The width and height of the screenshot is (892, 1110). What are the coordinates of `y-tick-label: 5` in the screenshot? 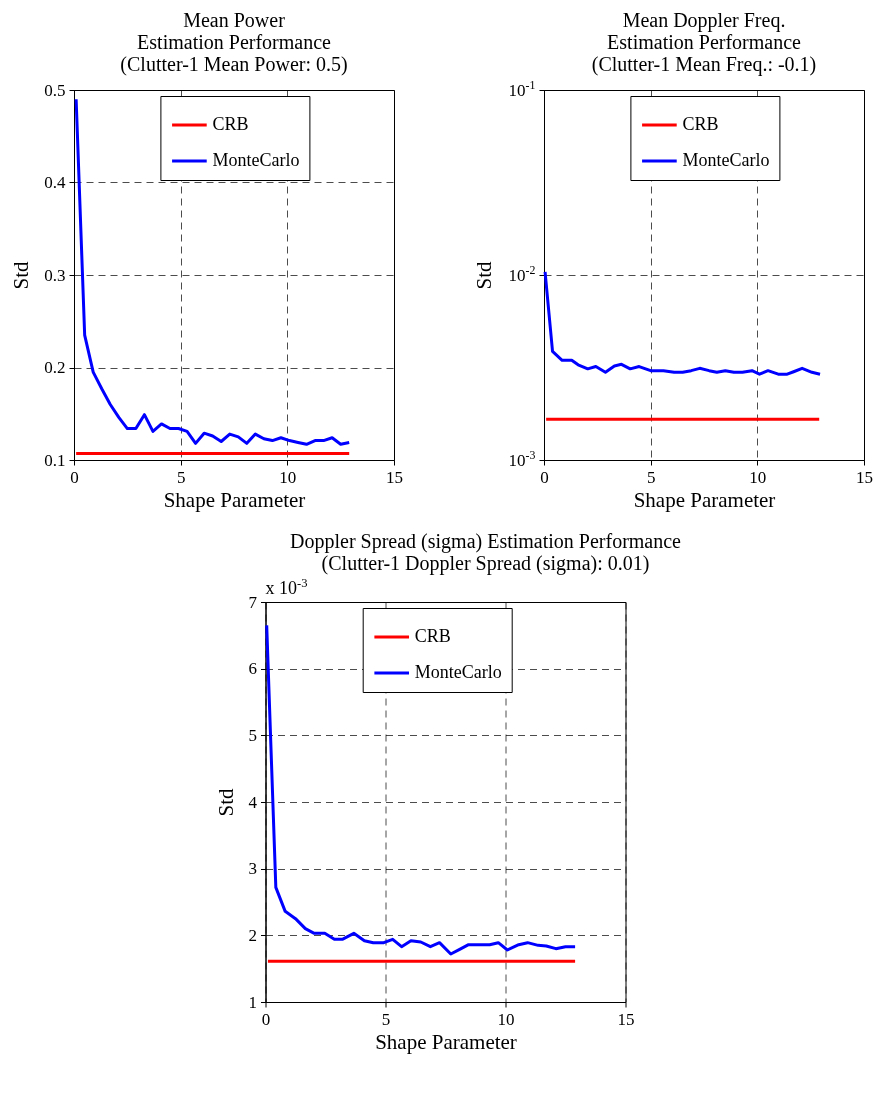 It's located at (252, 735).